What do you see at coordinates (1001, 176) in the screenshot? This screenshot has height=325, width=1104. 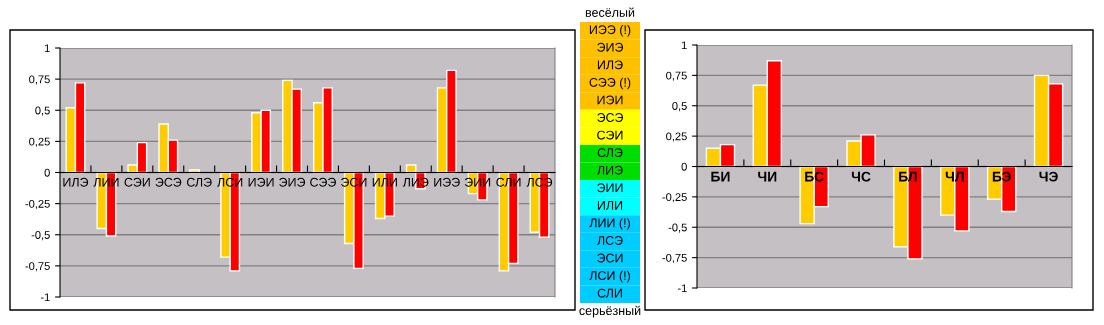 I see `x-tick-label: БЭ` at bounding box center [1001, 176].